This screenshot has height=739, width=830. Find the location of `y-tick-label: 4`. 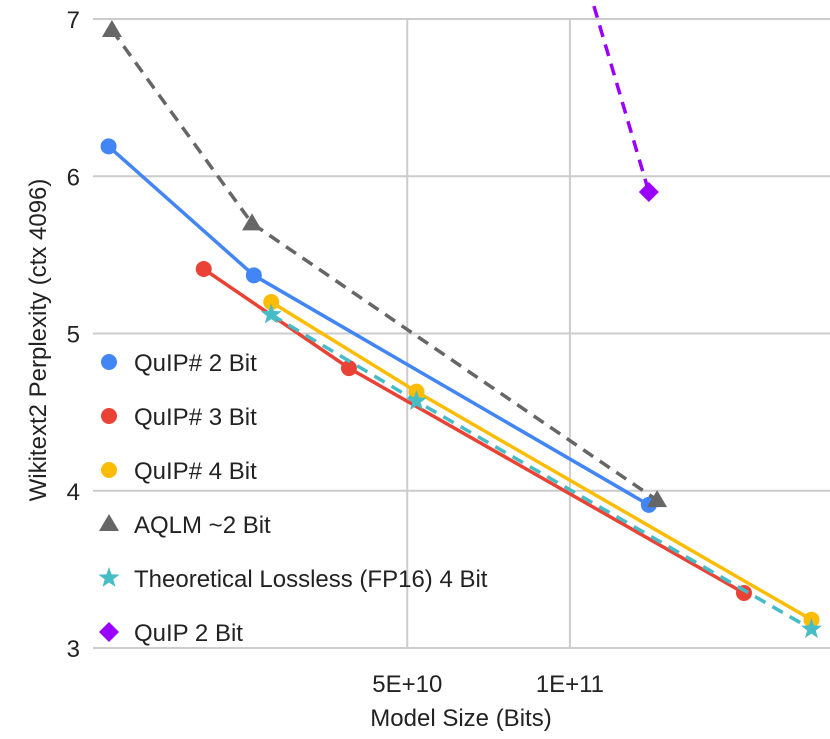

y-tick-label: 4 is located at coordinates (73, 492).